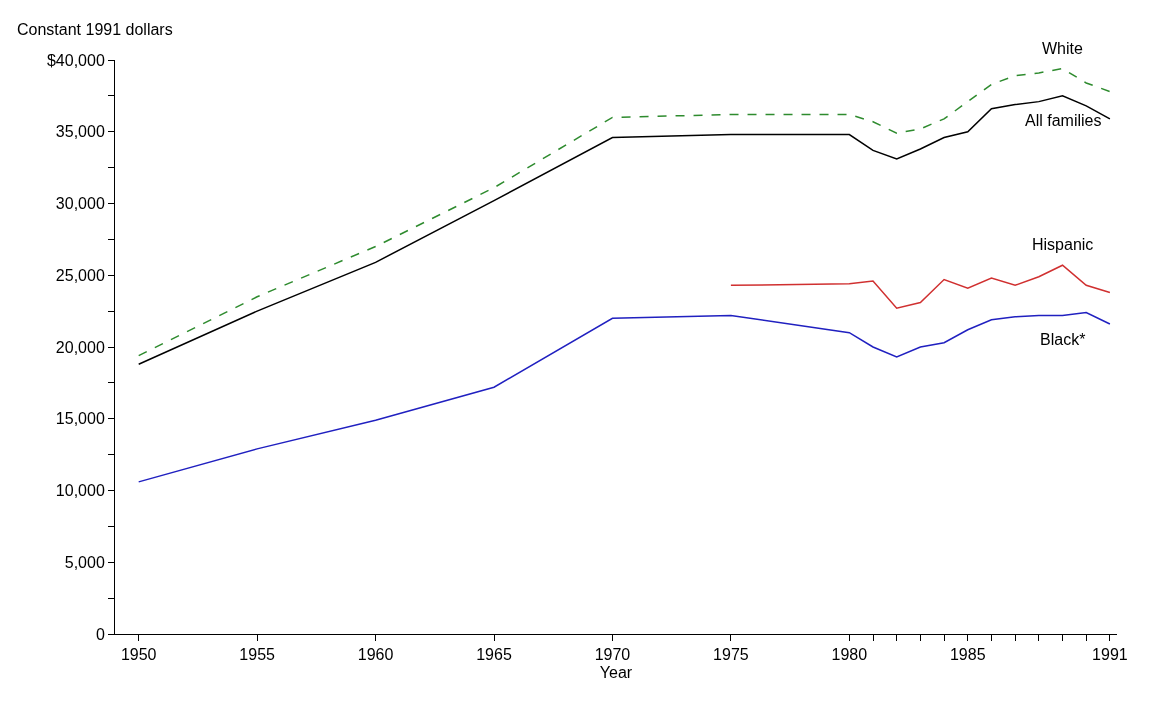  What do you see at coordinates (75, 60) in the screenshot?
I see `y-tick-label: $40,000` at bounding box center [75, 60].